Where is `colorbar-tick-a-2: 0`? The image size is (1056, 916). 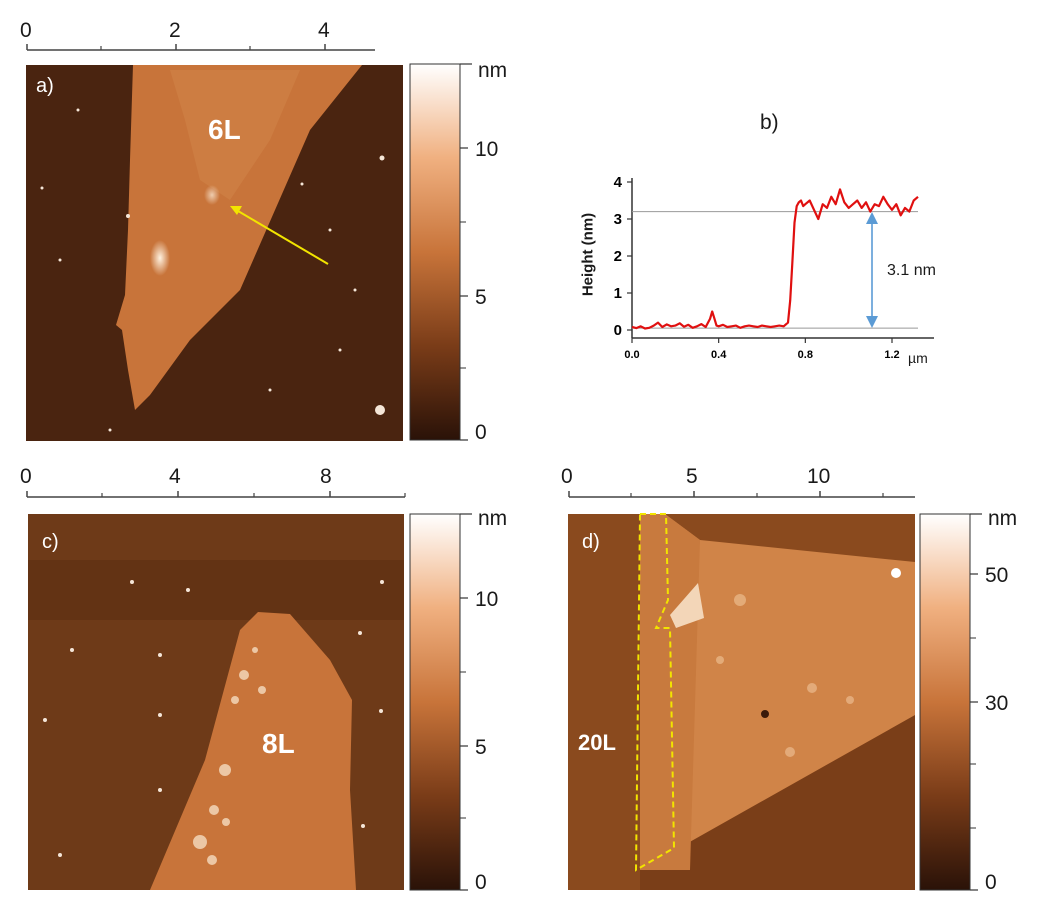 colorbar-tick-a-2: 0 is located at coordinates (481, 432).